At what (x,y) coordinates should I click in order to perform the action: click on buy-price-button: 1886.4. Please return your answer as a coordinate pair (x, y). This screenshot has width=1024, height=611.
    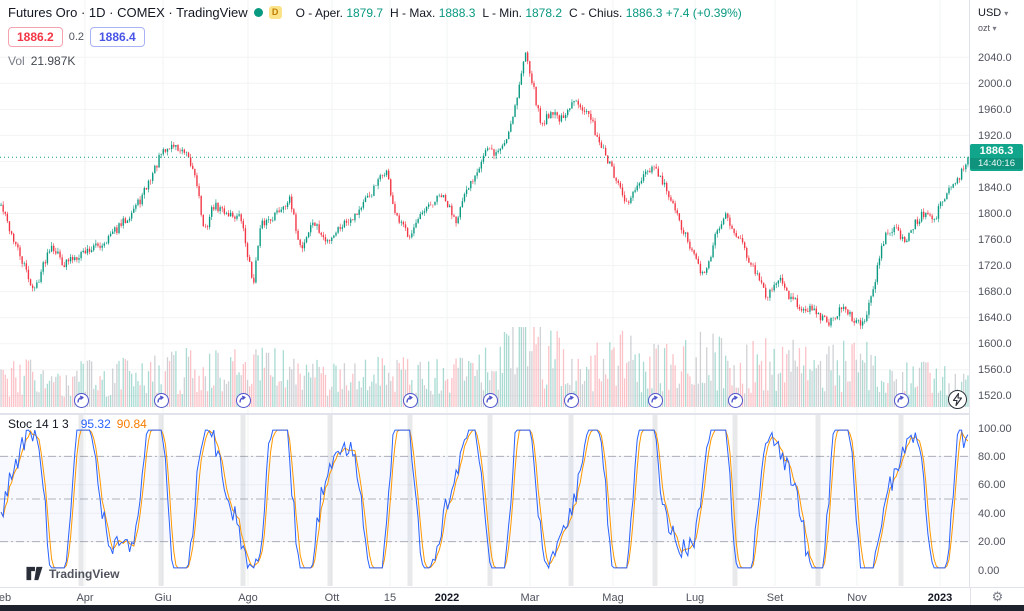
    Looking at the image, I should click on (117, 37).